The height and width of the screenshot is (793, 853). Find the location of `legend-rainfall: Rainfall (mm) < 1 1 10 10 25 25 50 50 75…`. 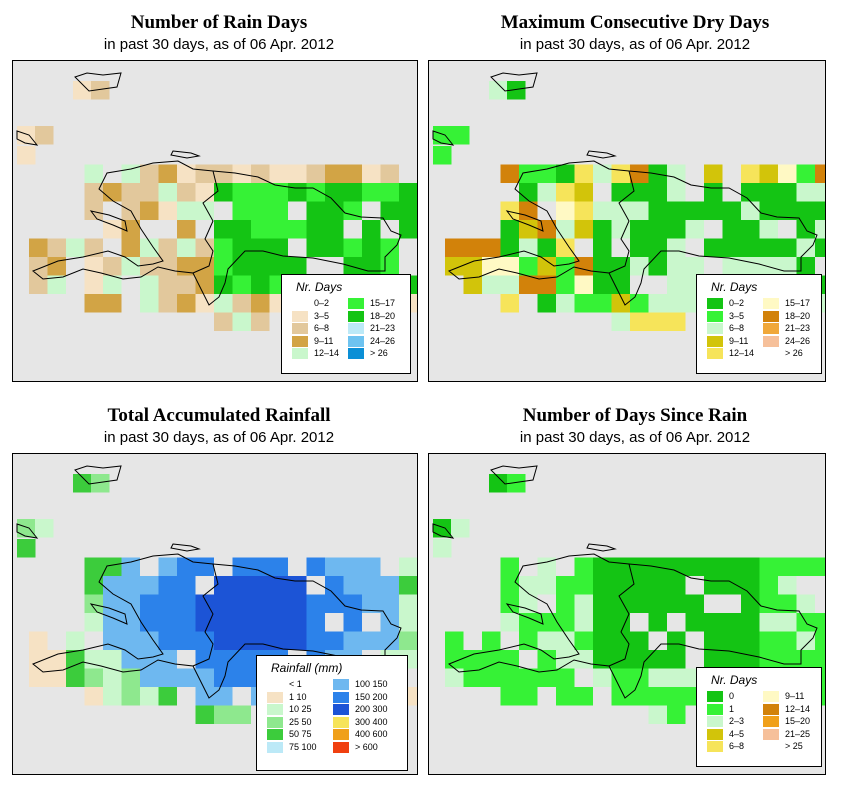

legend-rainfall: Rainfall (mm) < 1 1 10 10 25 25 50 50 75… is located at coordinates (332, 713).